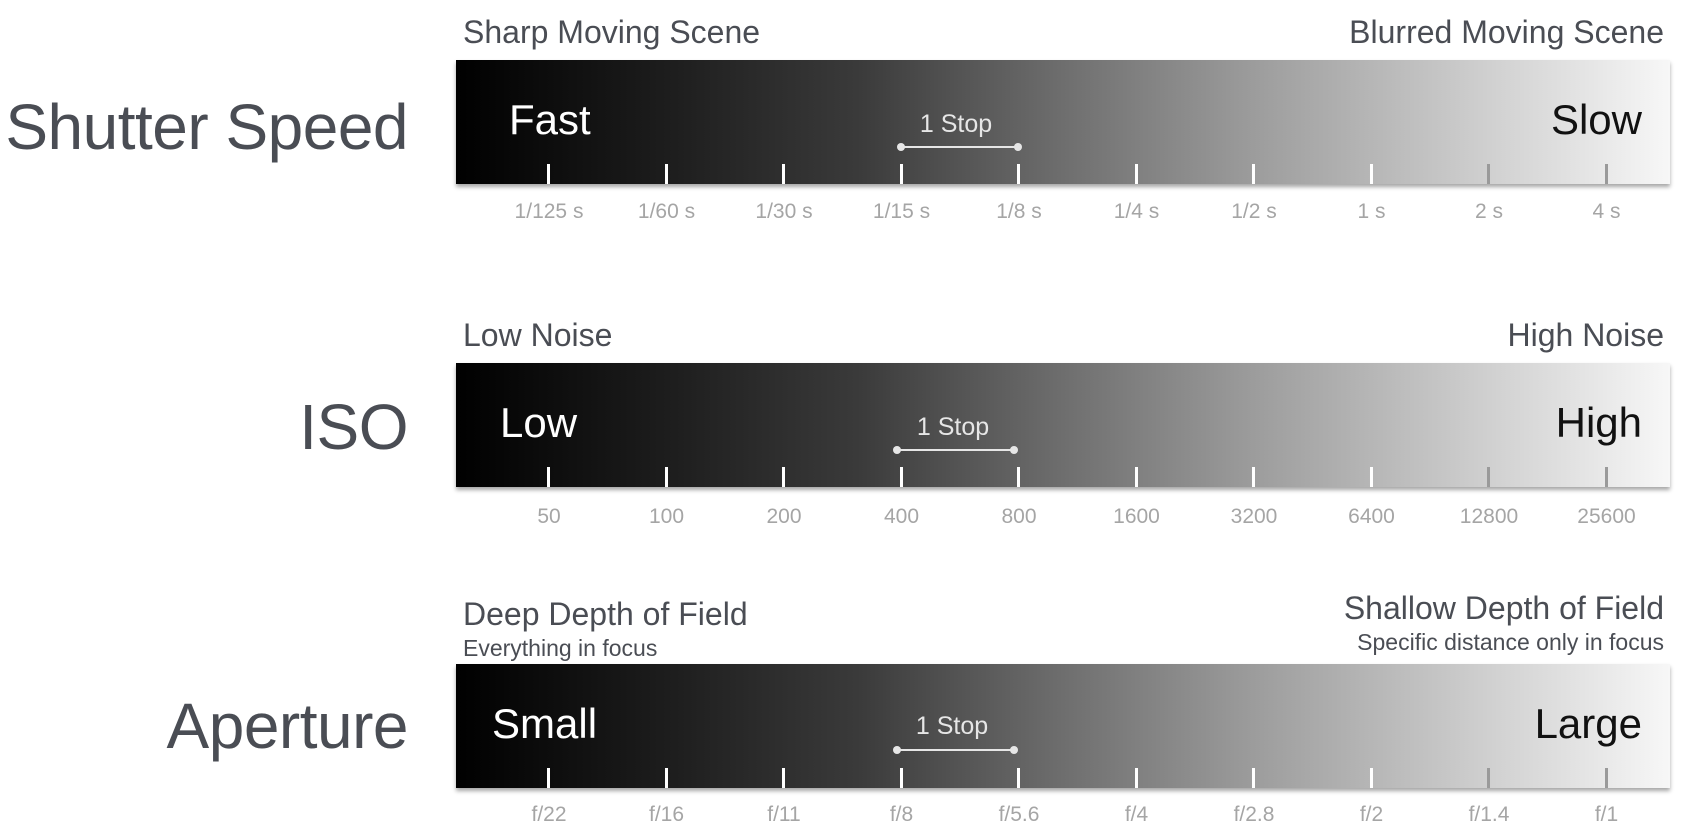  What do you see at coordinates (612, 32) in the screenshot?
I see `left-caption: Sharp Moving Scene` at bounding box center [612, 32].